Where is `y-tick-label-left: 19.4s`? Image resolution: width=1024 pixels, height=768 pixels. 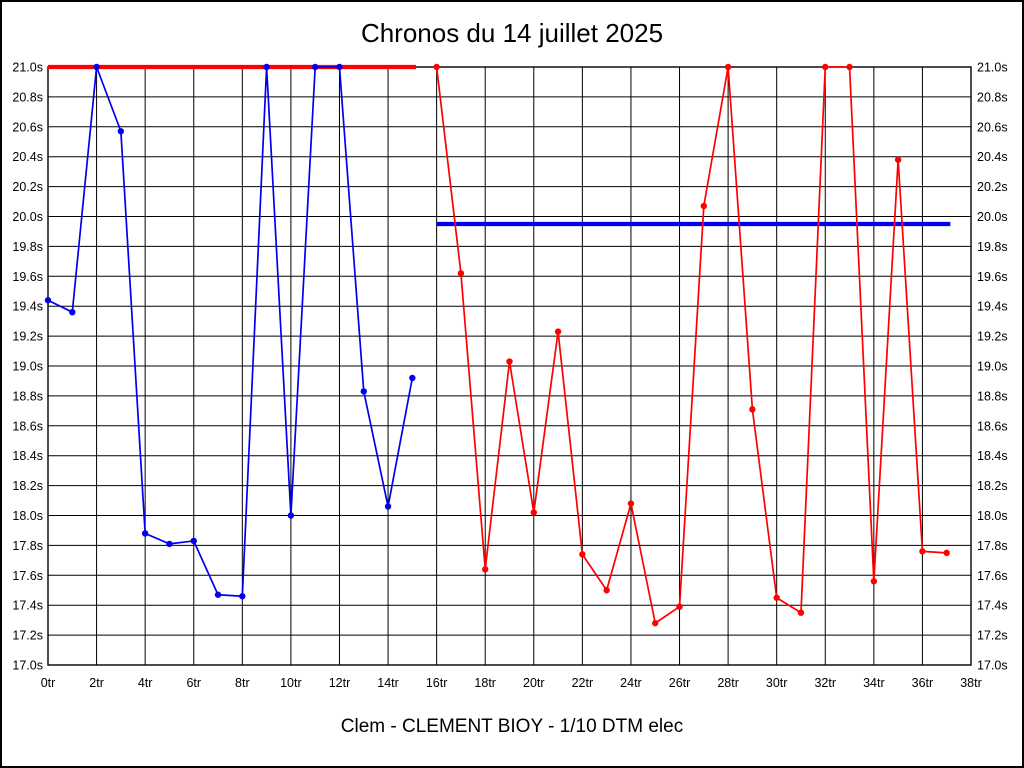 y-tick-label-left: 19.4s is located at coordinates (27, 307).